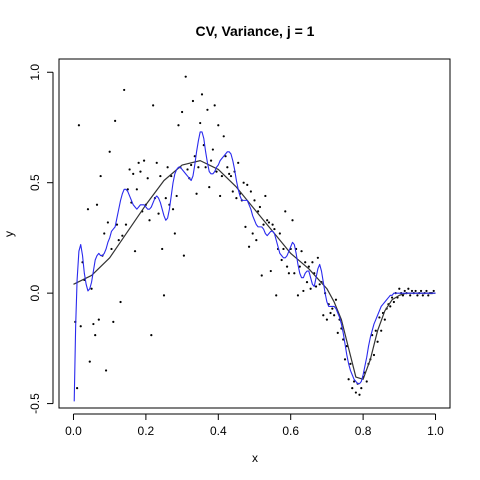 The image size is (480, 480). What do you see at coordinates (290, 431) in the screenshot?
I see `x-tick-label: 0.6` at bounding box center [290, 431].